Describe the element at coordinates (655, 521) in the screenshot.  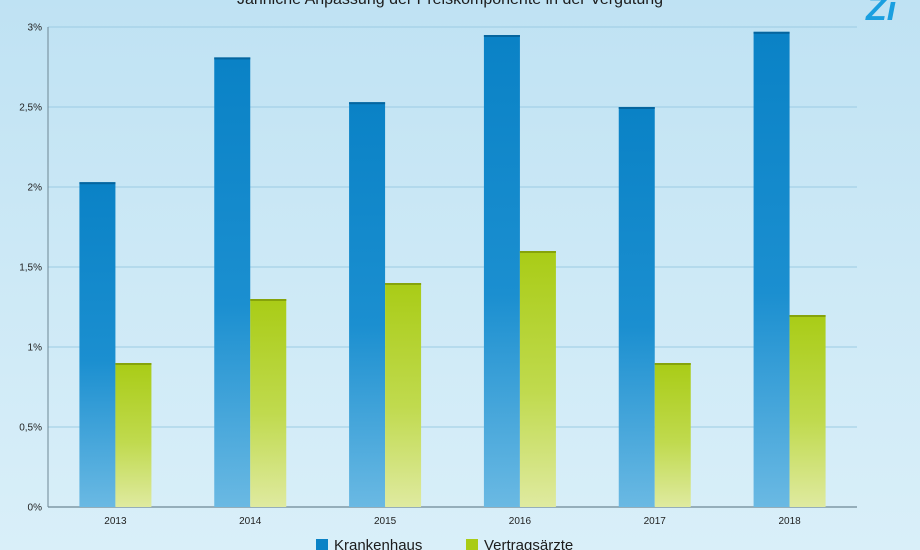
I see `x-tick-label: 2017` at that location.